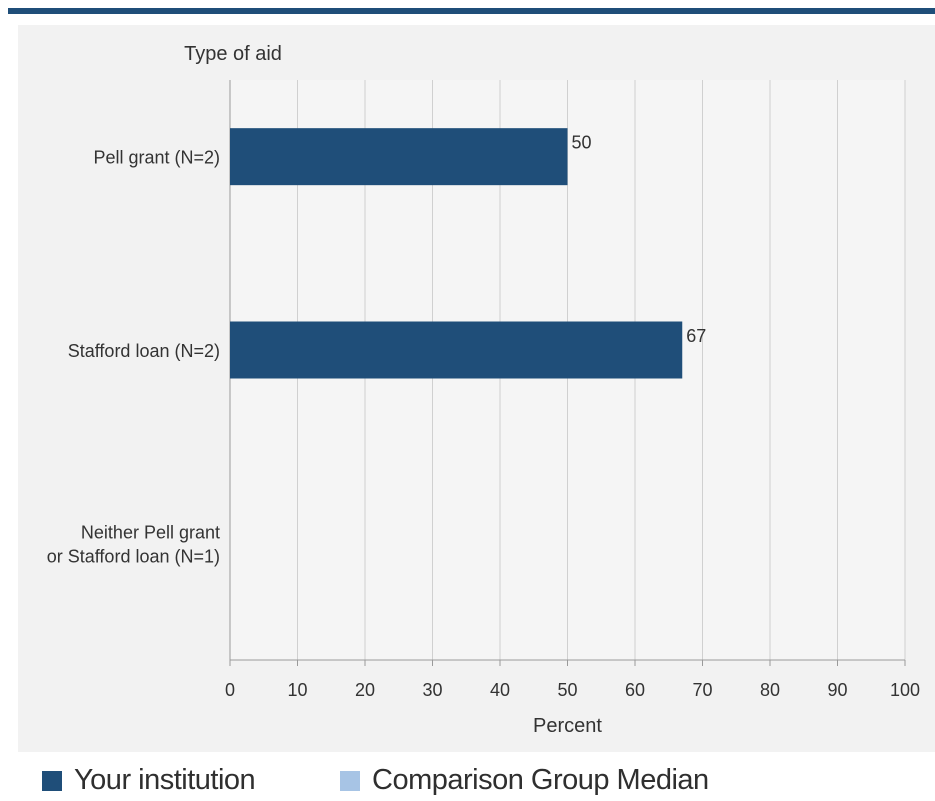 The height and width of the screenshot is (801, 935). Describe the element at coordinates (233, 54) in the screenshot. I see `y-axis-title: Type of aid` at that location.